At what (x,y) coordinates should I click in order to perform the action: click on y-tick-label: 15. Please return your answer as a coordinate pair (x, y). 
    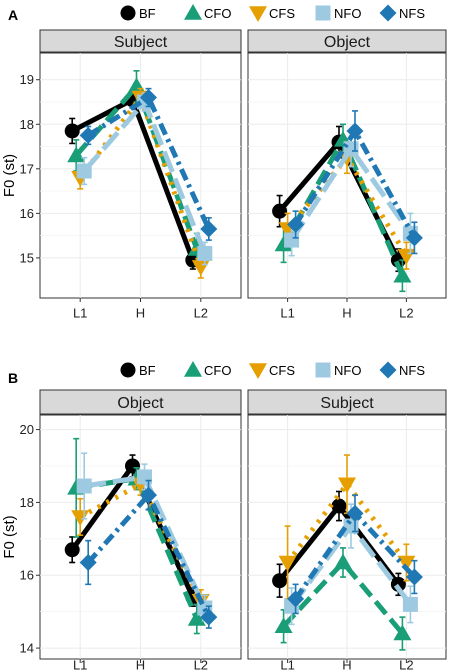
    Looking at the image, I should click on (27, 257).